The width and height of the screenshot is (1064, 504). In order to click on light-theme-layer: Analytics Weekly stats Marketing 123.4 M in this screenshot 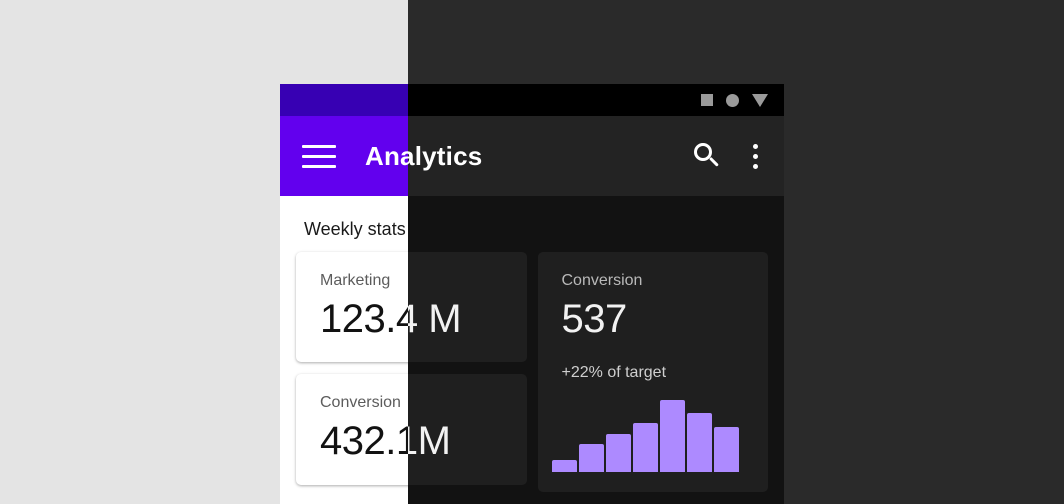, I will do `click(371, 294)`.